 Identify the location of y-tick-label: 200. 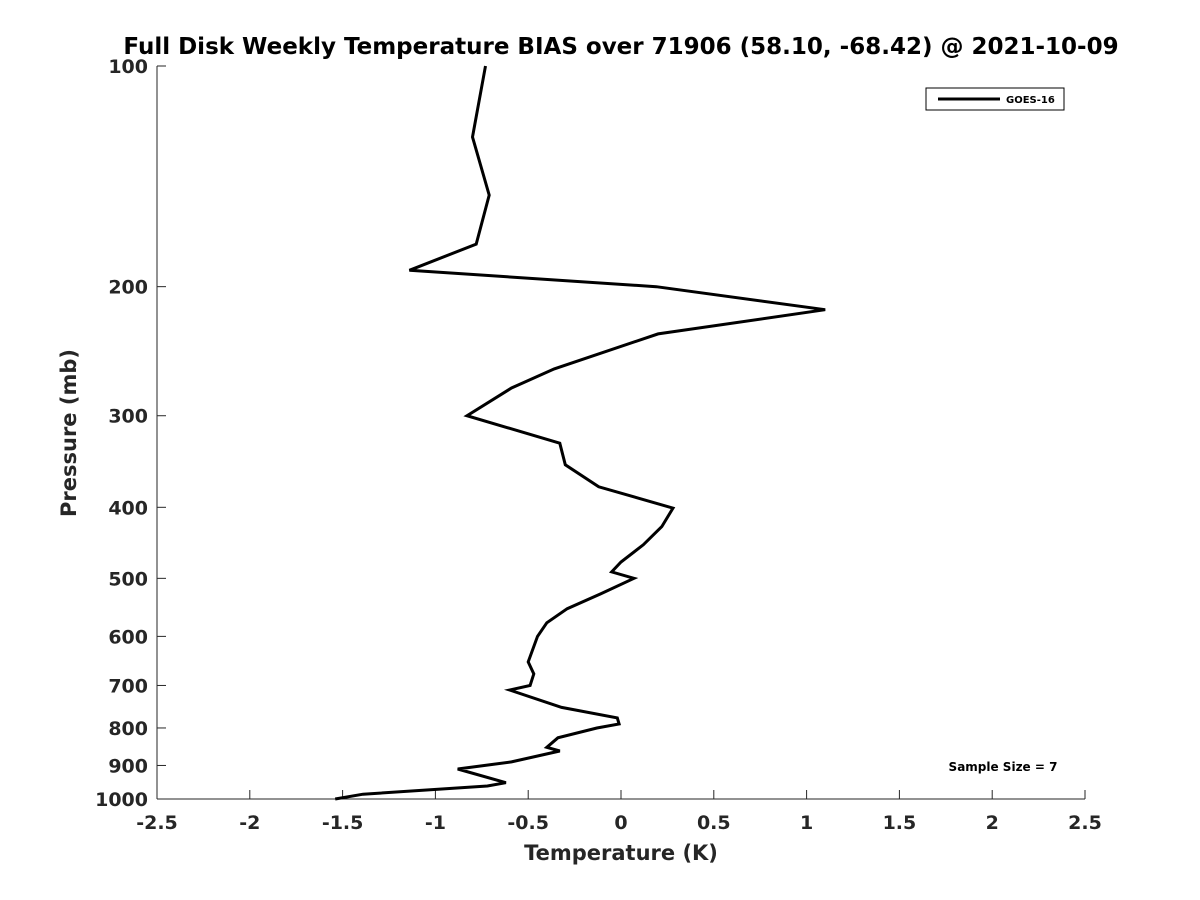
(128, 288).